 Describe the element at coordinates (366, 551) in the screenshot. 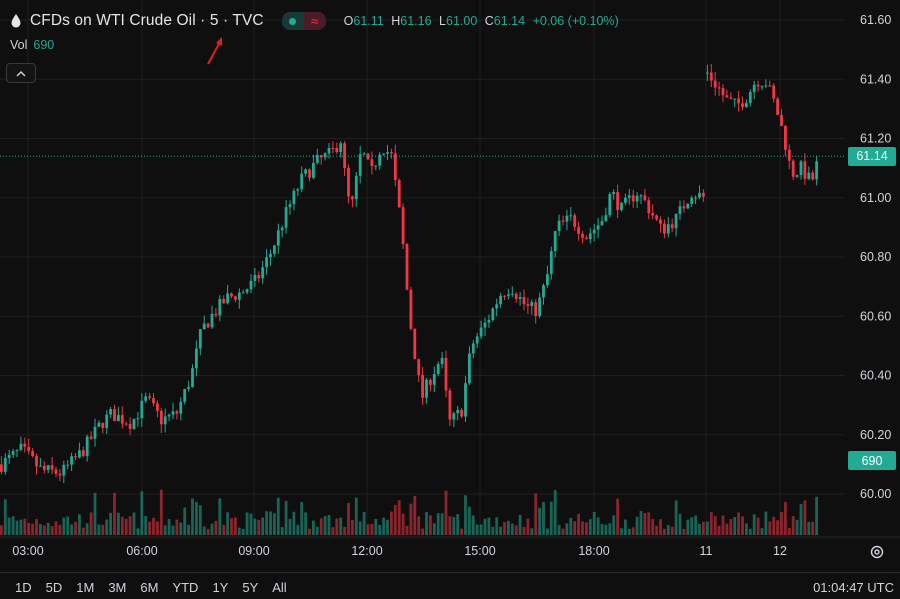

I see `time-tick-label: 12:00` at that location.